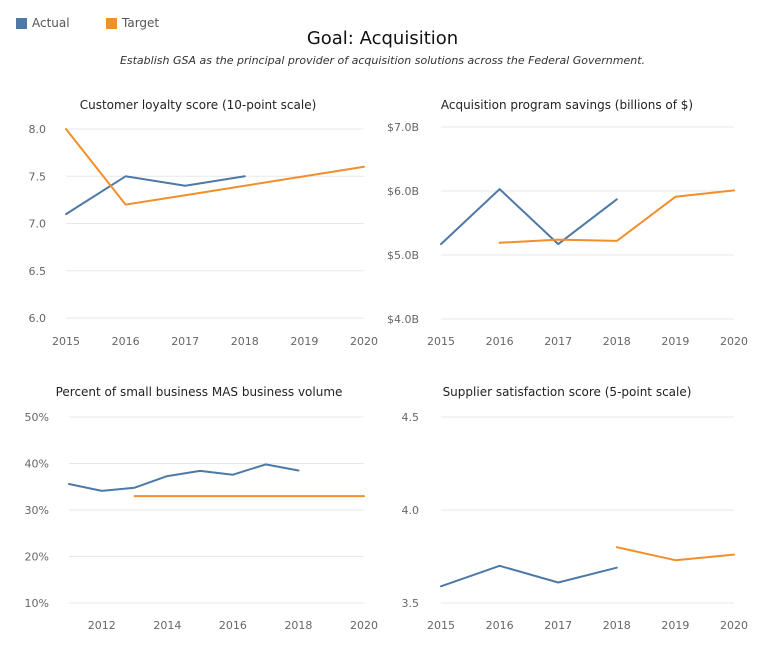 This screenshot has width=765, height=657. What do you see at coordinates (37, 464) in the screenshot?
I see `y-tick-label: 40%` at bounding box center [37, 464].